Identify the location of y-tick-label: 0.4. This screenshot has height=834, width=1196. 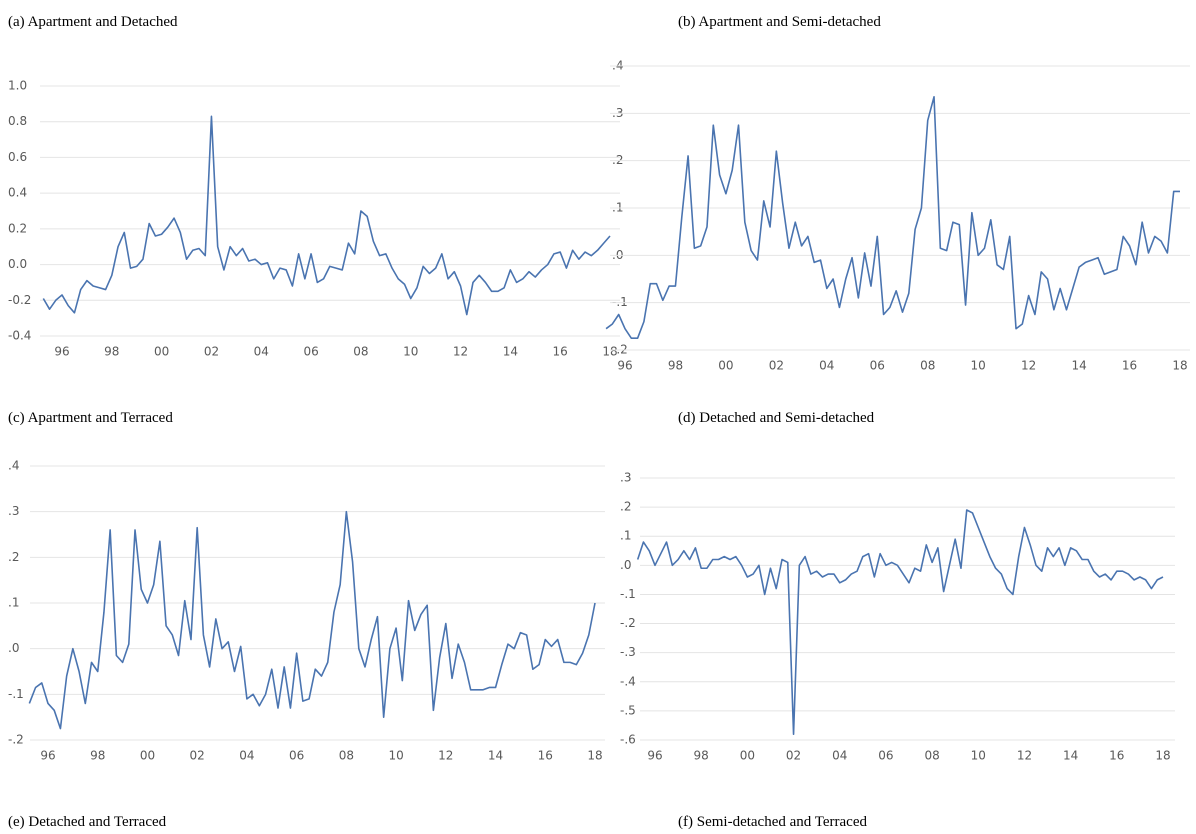
(17, 193).